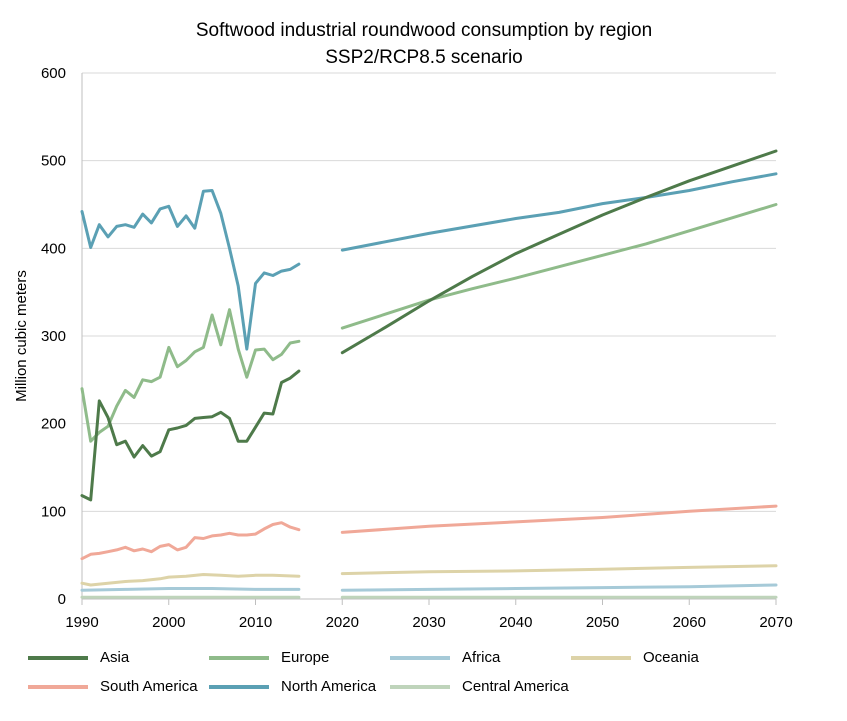 The height and width of the screenshot is (721, 847). I want to click on series-line-africa-projection, so click(559, 587).